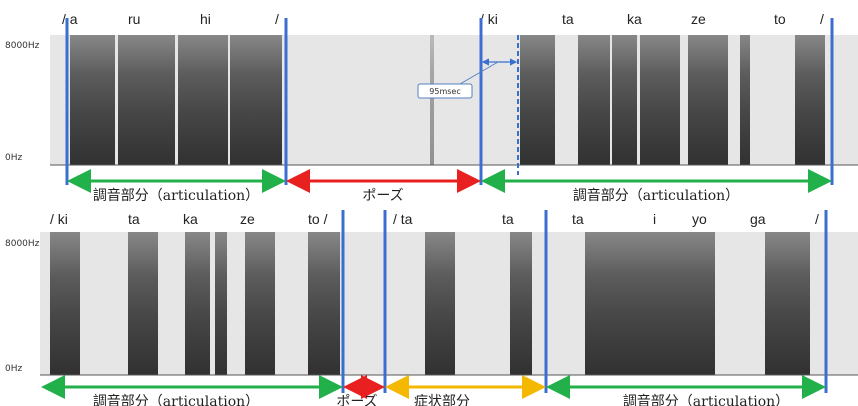 The width and height of the screenshot is (858, 406). What do you see at coordinates (758, 219) in the screenshot?
I see `syllable: ga` at bounding box center [758, 219].